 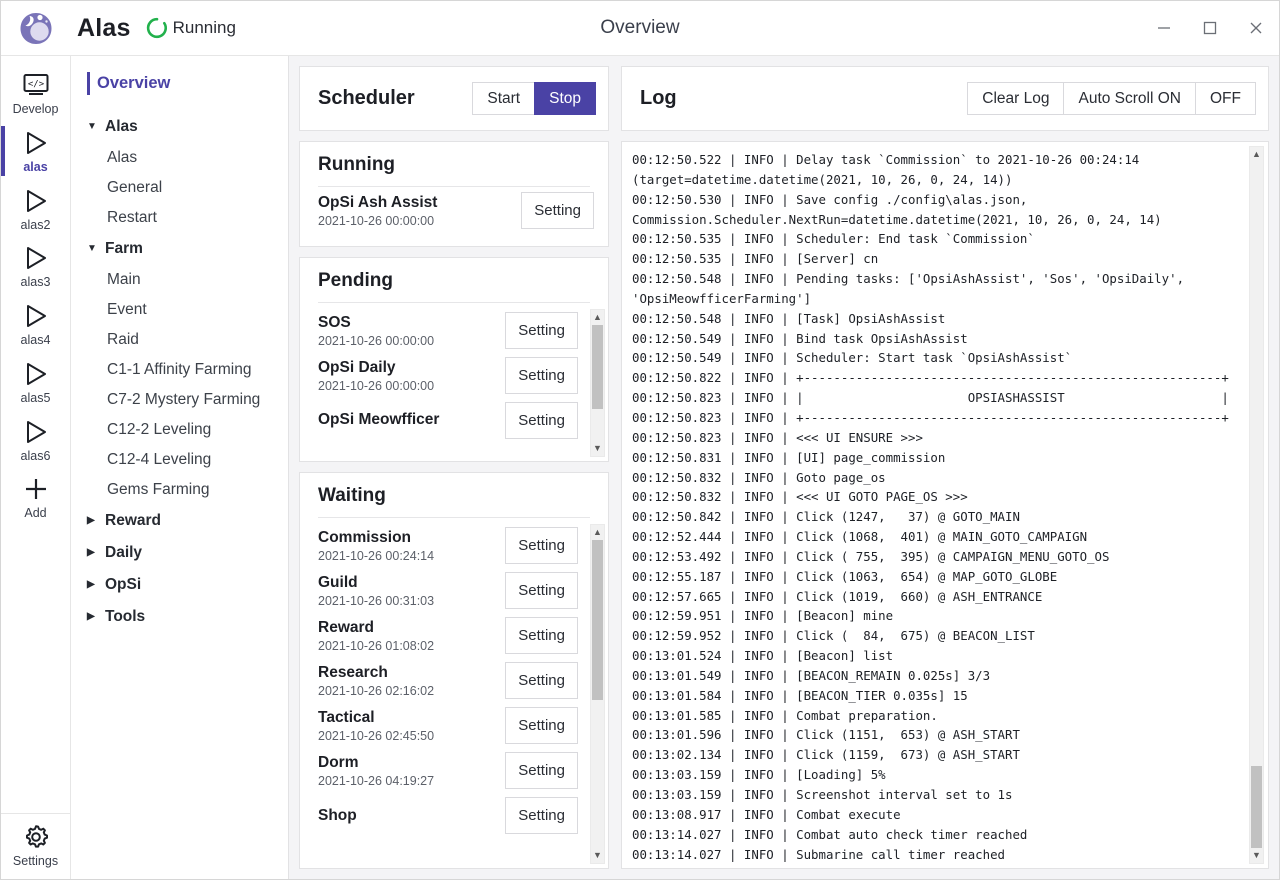 I want to click on nav-group-tools: ▶ Tools, so click(x=179, y=617).